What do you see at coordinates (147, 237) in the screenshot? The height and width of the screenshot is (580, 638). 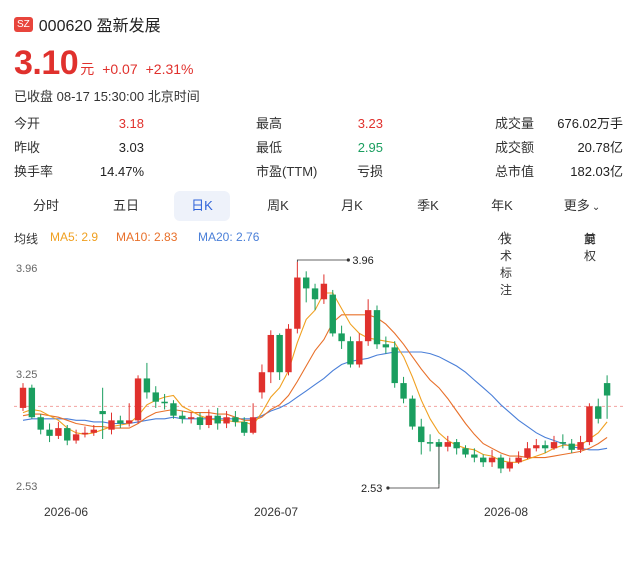 I see `ma10-value: MA10: 2.83` at bounding box center [147, 237].